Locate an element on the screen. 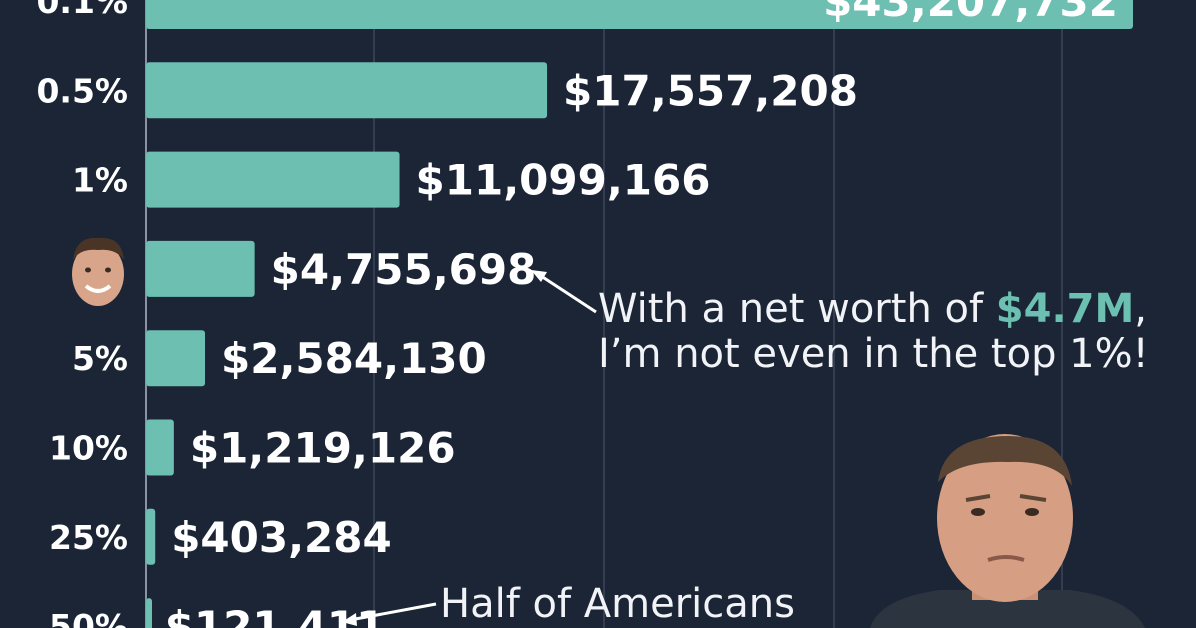 The height and width of the screenshot is (628, 1196). annotation-comma: , is located at coordinates (1140, 309).